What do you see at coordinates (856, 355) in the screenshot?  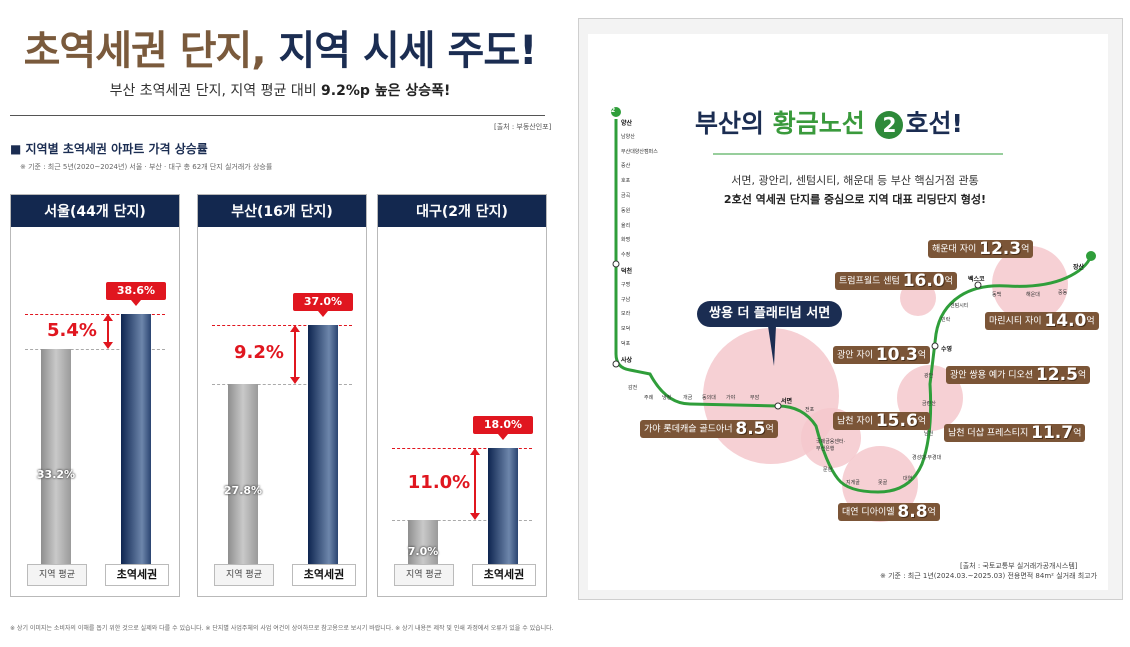 I see `price-tag-name: 광안 자이` at bounding box center [856, 355].